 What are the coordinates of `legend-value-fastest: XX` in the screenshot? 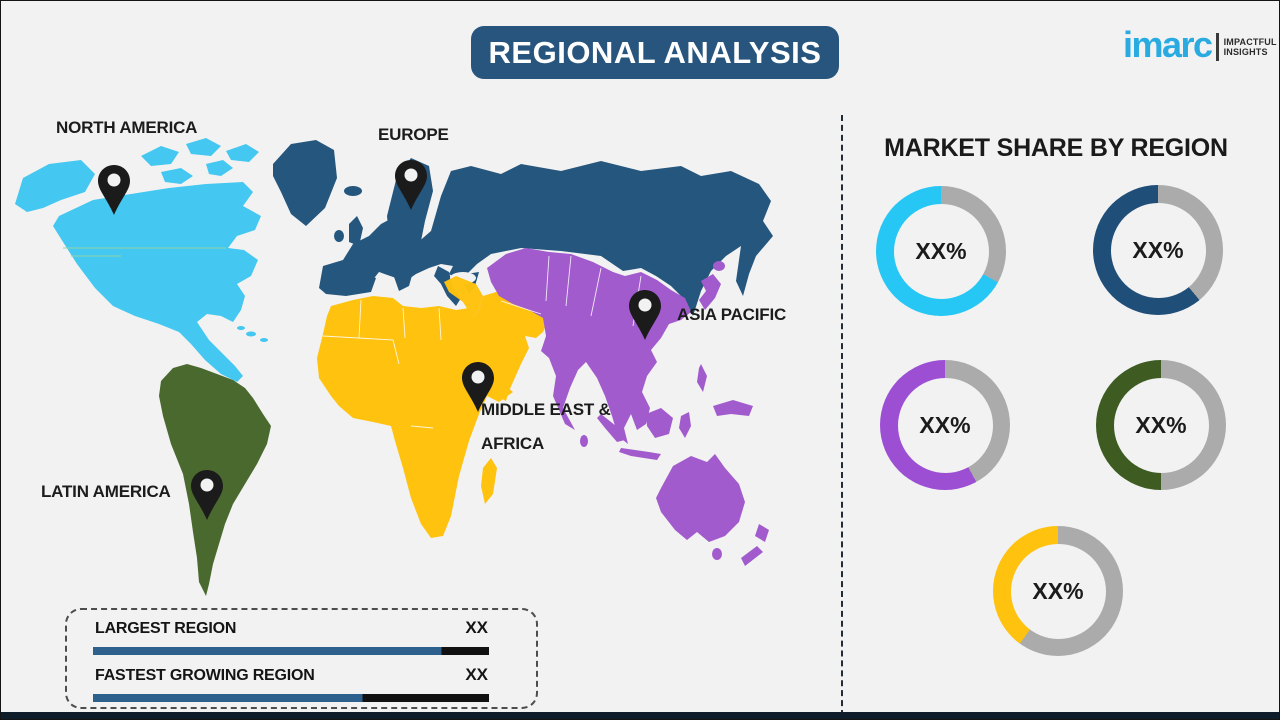 It's located at (476, 674).